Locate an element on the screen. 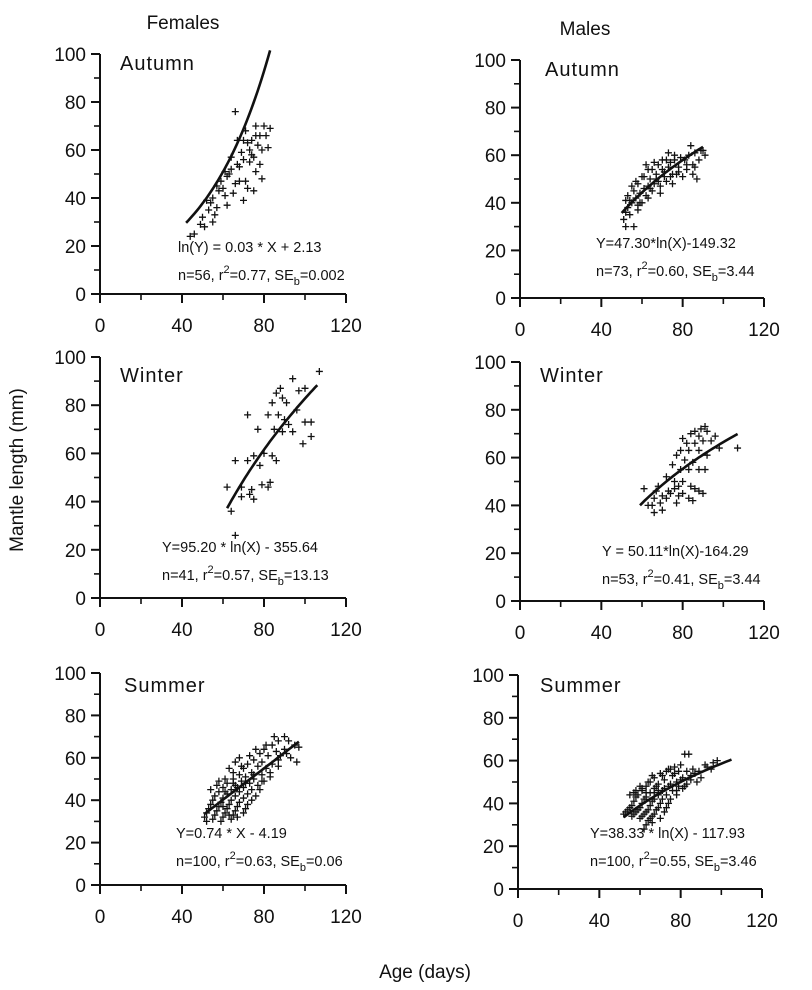  regression-equation: Y=47.30*ln(X)-149.32 is located at coordinates (666, 244).